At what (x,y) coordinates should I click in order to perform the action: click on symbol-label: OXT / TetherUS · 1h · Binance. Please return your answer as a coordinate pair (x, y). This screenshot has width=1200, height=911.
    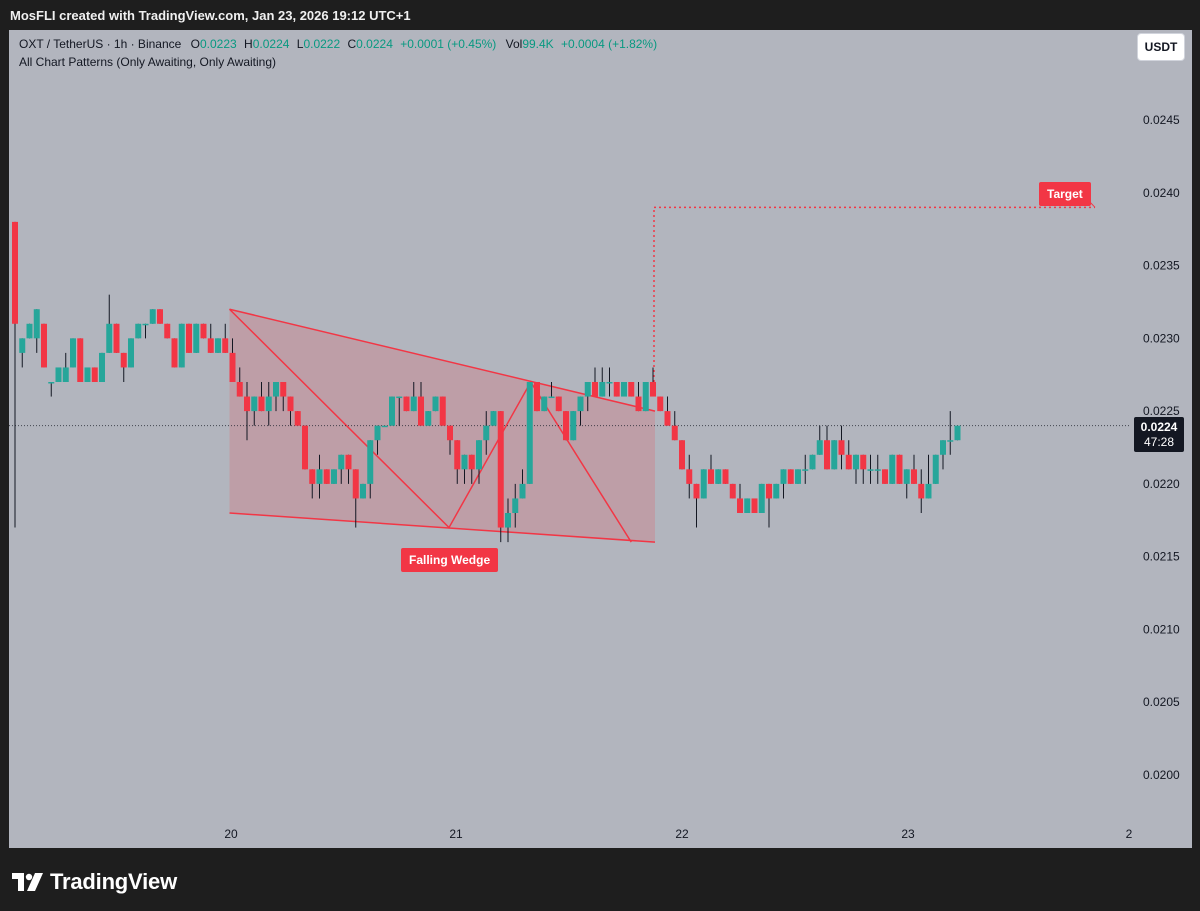
    Looking at the image, I should click on (100, 44).